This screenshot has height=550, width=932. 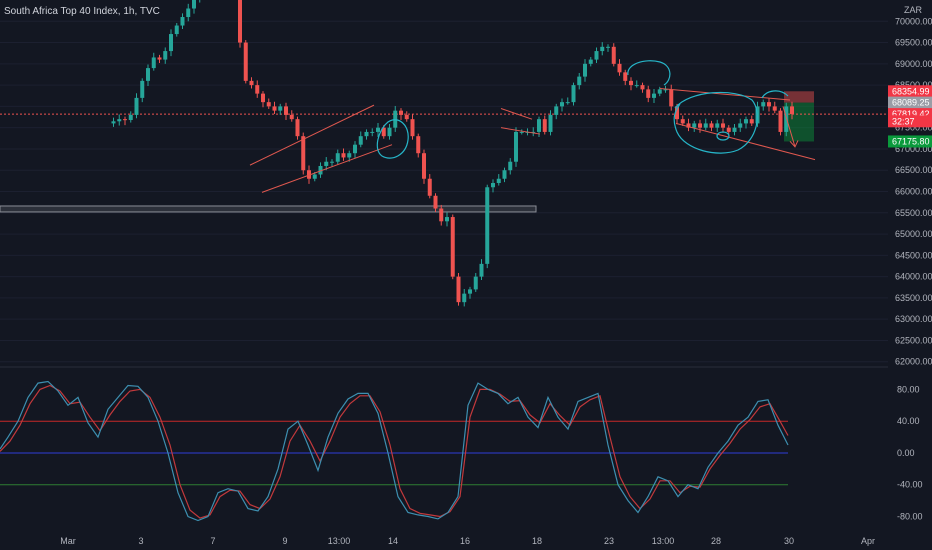 What do you see at coordinates (910, 121) in the screenshot?
I see `price-tag-box` at bounding box center [910, 121].